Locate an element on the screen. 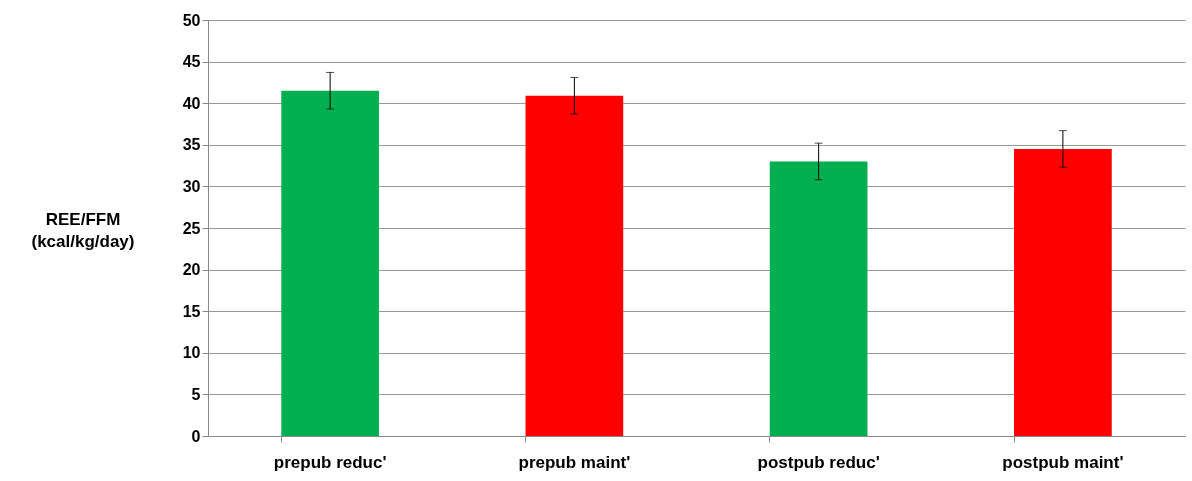 The image size is (1192, 481). y-tick-label: 40 is located at coordinates (191, 103).